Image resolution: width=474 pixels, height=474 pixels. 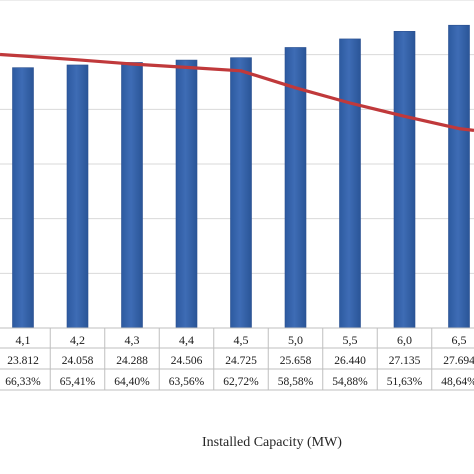 What do you see at coordinates (187, 361) in the screenshot?
I see `bar-value-label: 24.506` at bounding box center [187, 361].